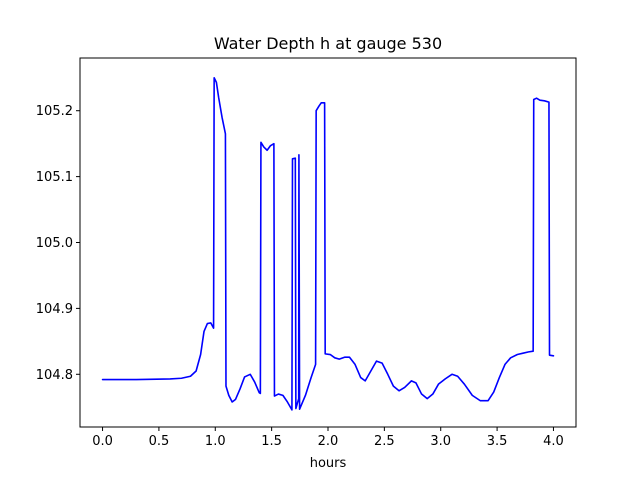 The width and height of the screenshot is (640, 480). What do you see at coordinates (215, 441) in the screenshot?
I see `x-tick-label: 1.0` at bounding box center [215, 441].